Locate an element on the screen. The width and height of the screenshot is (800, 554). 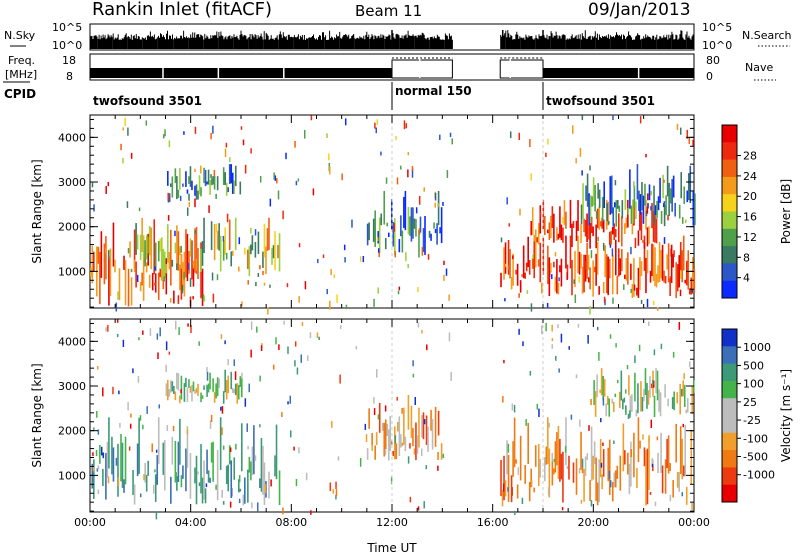
freq-segment is located at coordinates (422, 69).